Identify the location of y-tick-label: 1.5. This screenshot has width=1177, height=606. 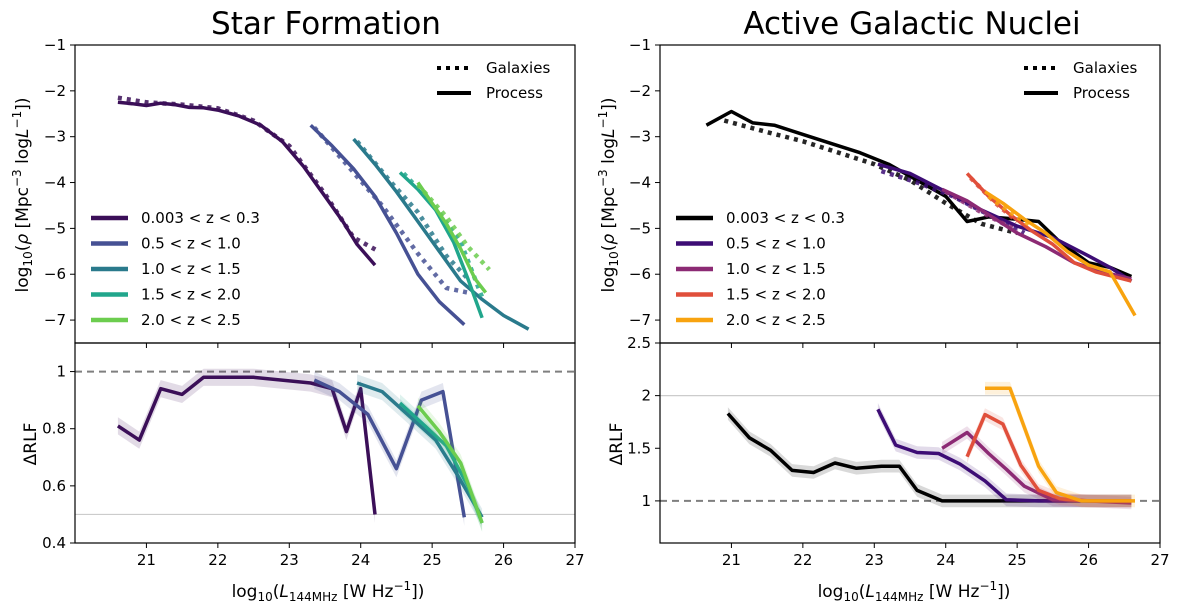
(639, 448).